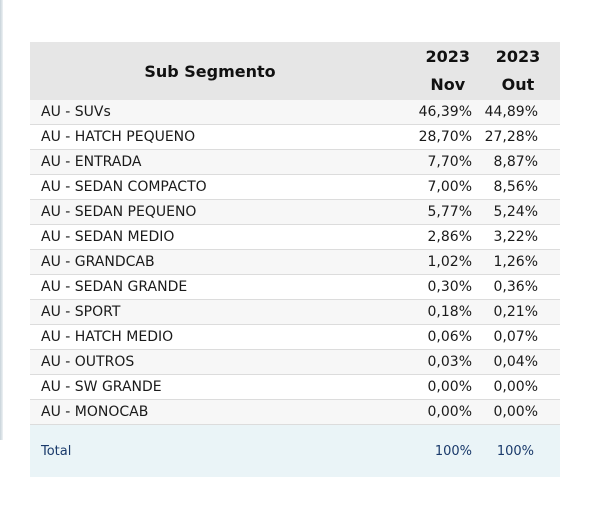  I want to click on row-nov-value: 28,70%, so click(433, 137).